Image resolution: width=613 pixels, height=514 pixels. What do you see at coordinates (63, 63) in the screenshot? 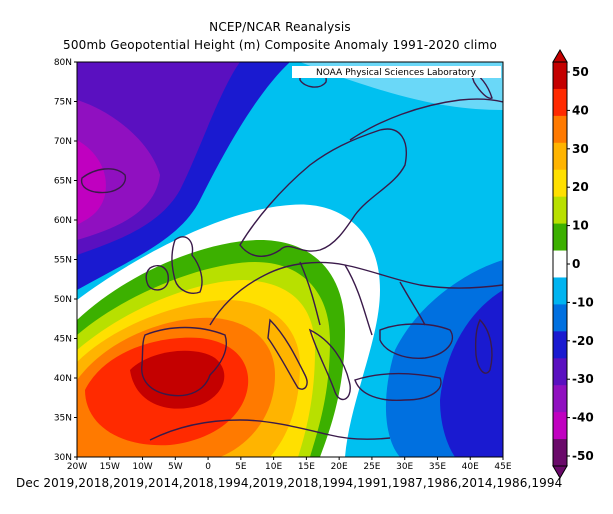
I see `lat-tick-label: 80N` at bounding box center [63, 63].